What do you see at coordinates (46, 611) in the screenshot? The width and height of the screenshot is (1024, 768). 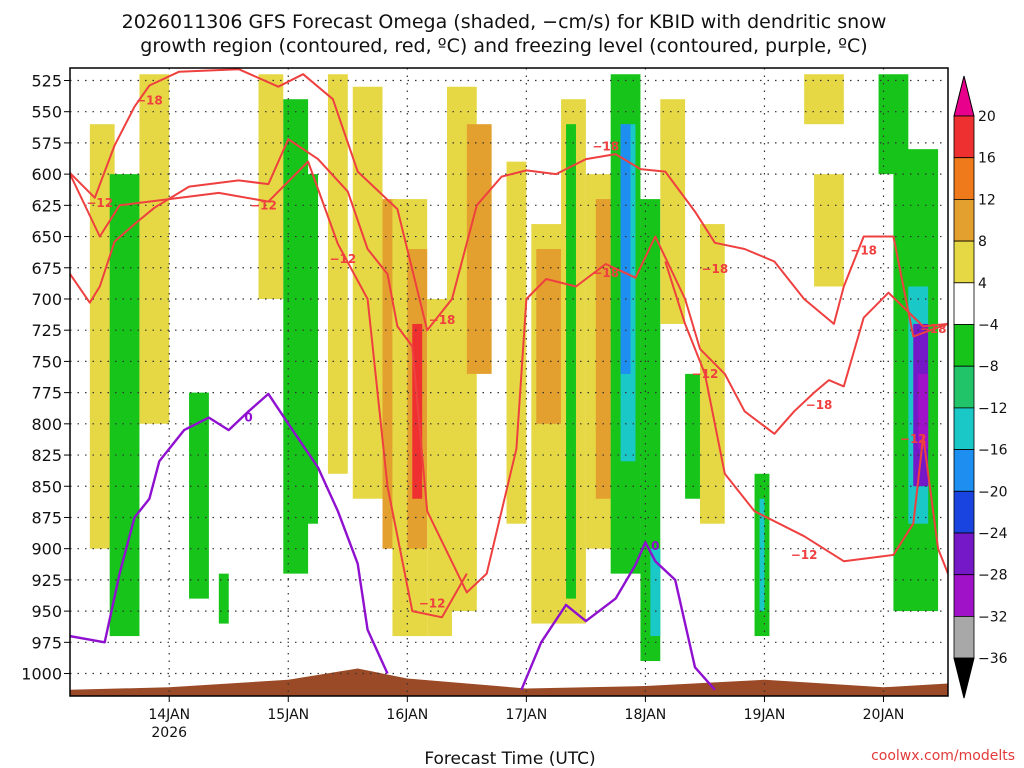 I see `ytick-label-950: 950` at bounding box center [46, 611].